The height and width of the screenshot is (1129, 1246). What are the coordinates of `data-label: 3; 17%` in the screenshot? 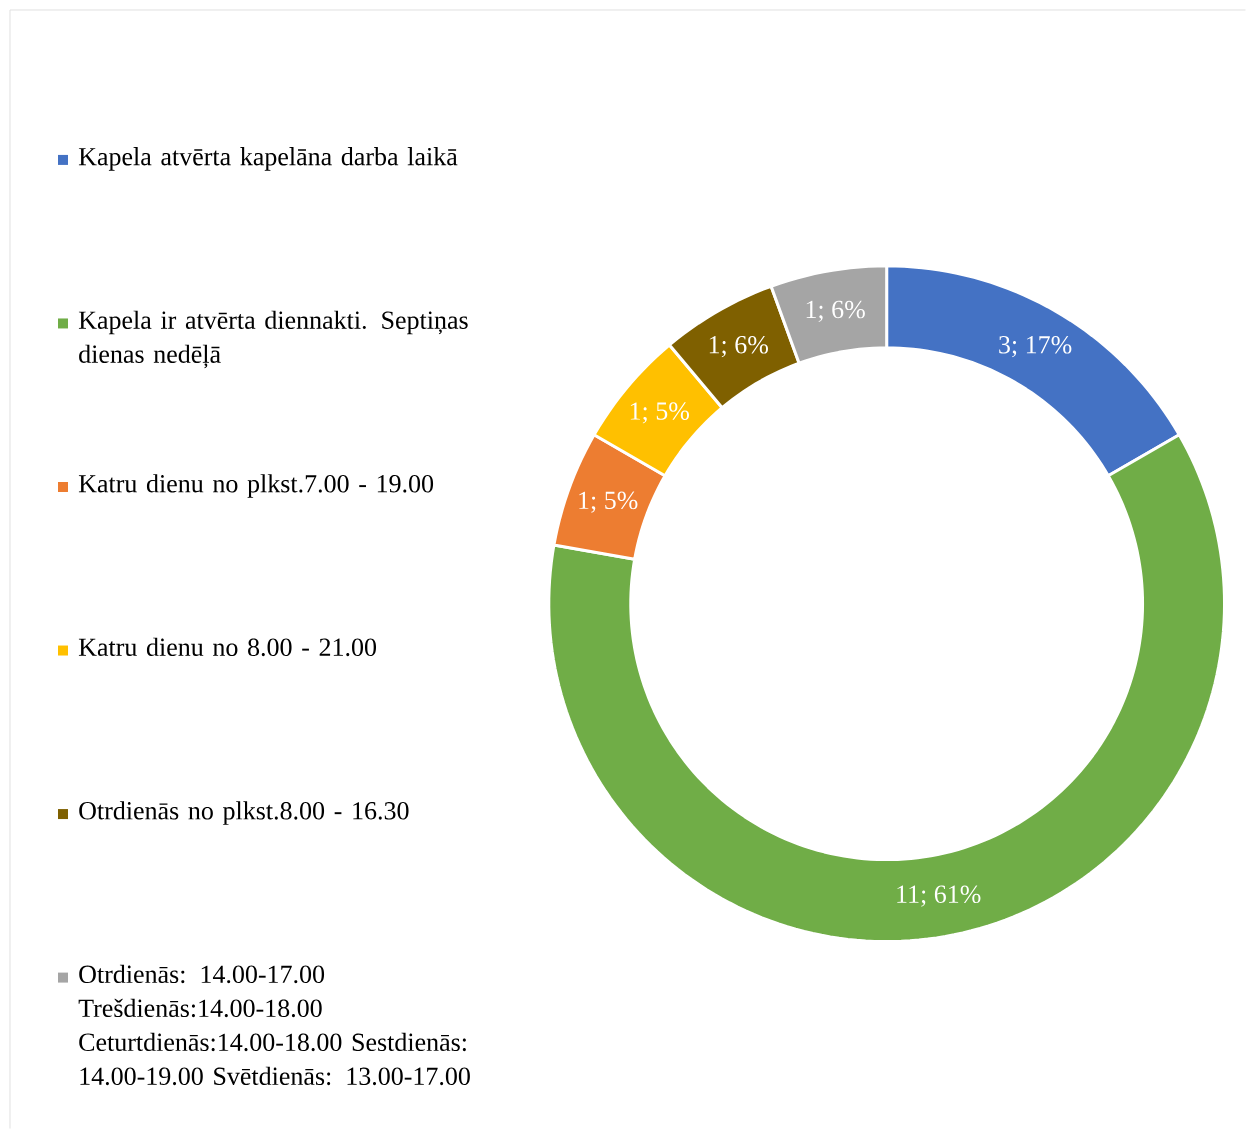 It's located at (1035, 346).